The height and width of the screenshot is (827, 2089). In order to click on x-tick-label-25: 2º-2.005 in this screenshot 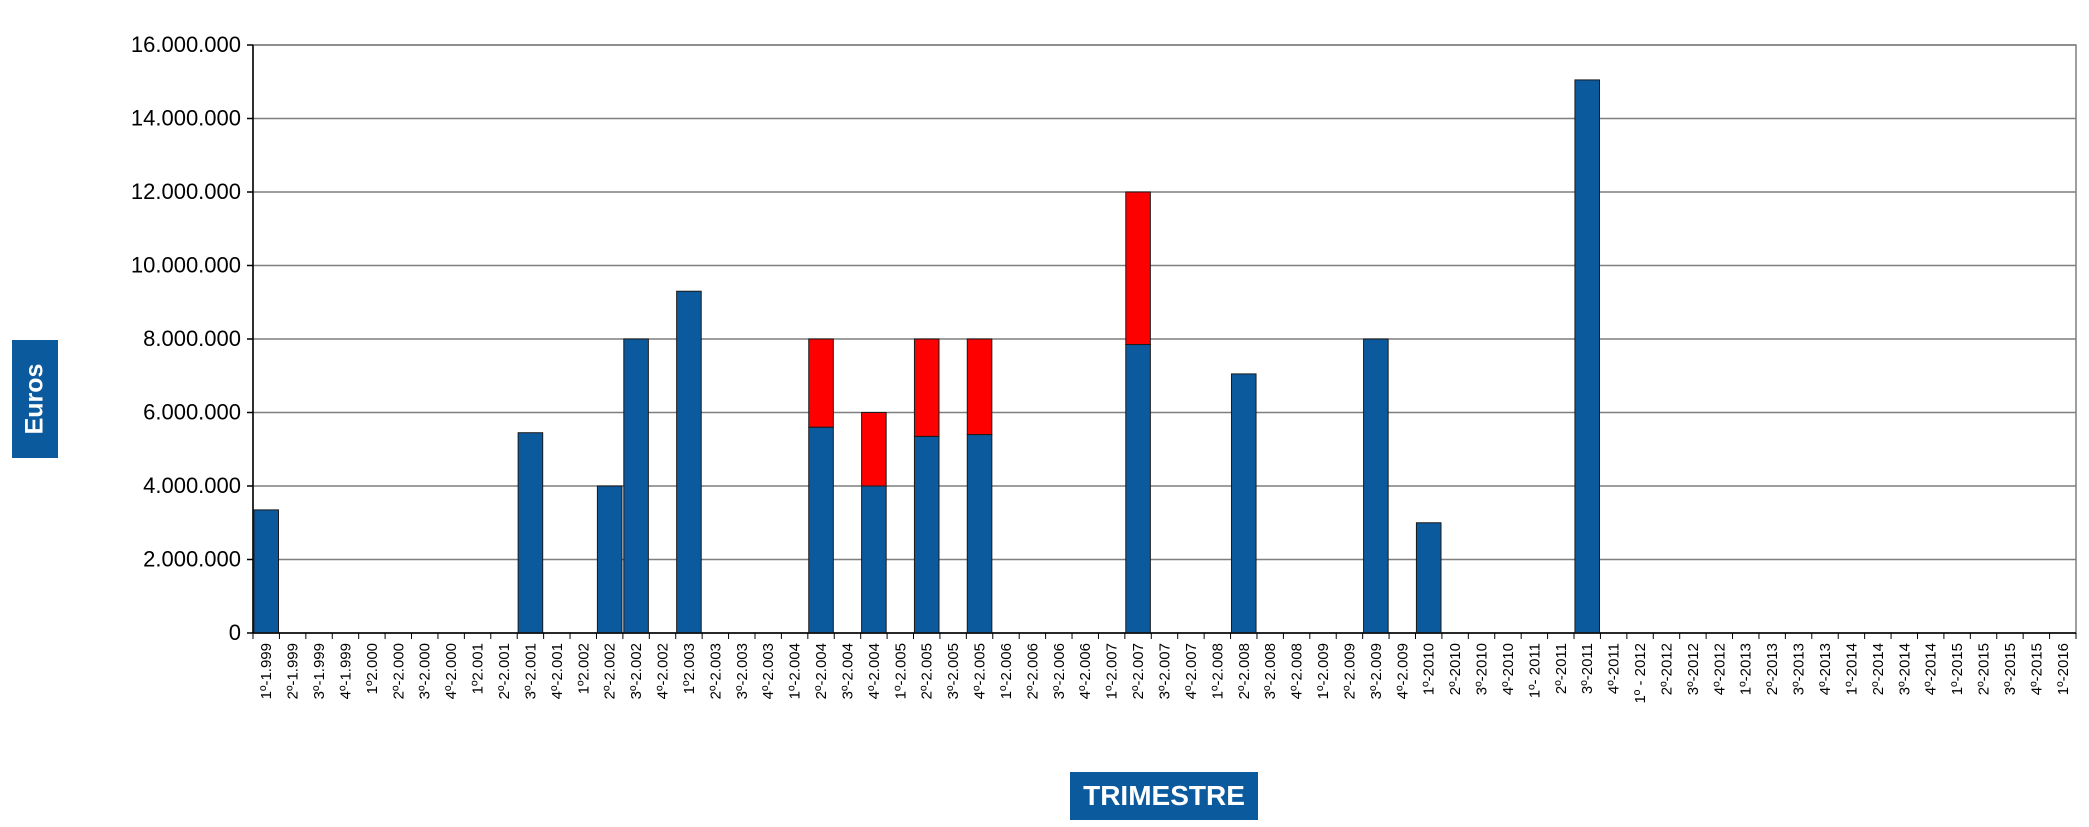, I will do `click(927, 671)`.